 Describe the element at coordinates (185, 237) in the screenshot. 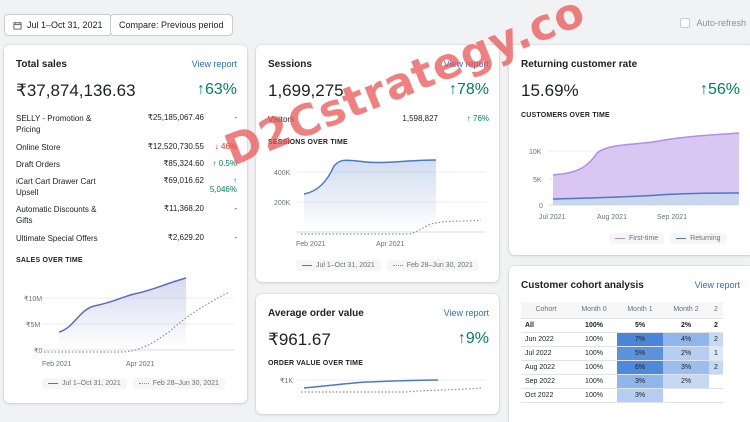

I see `channel-value: ₹2,629.20` at that location.